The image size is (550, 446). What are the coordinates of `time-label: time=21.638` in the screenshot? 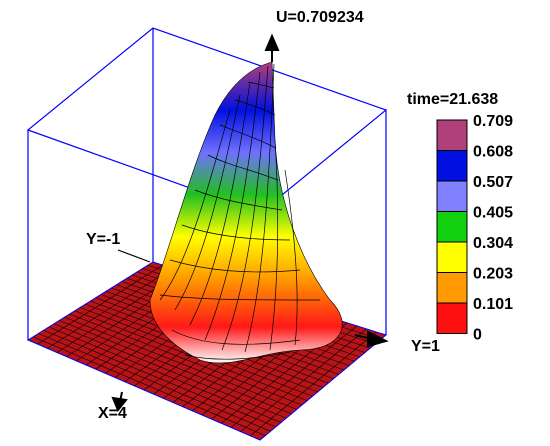 It's located at (452, 99).